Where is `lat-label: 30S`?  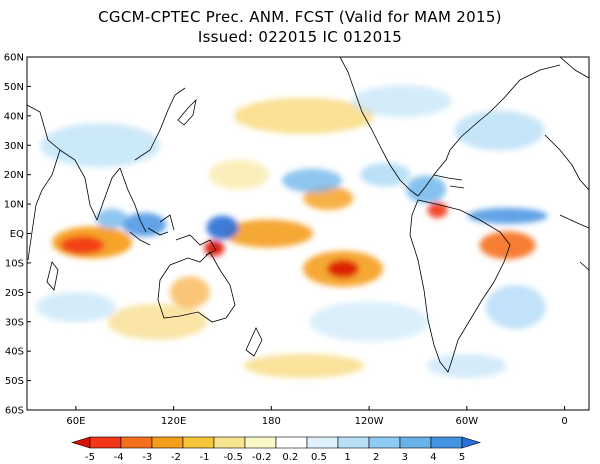
lat-label: 30S is located at coordinates (14, 322).